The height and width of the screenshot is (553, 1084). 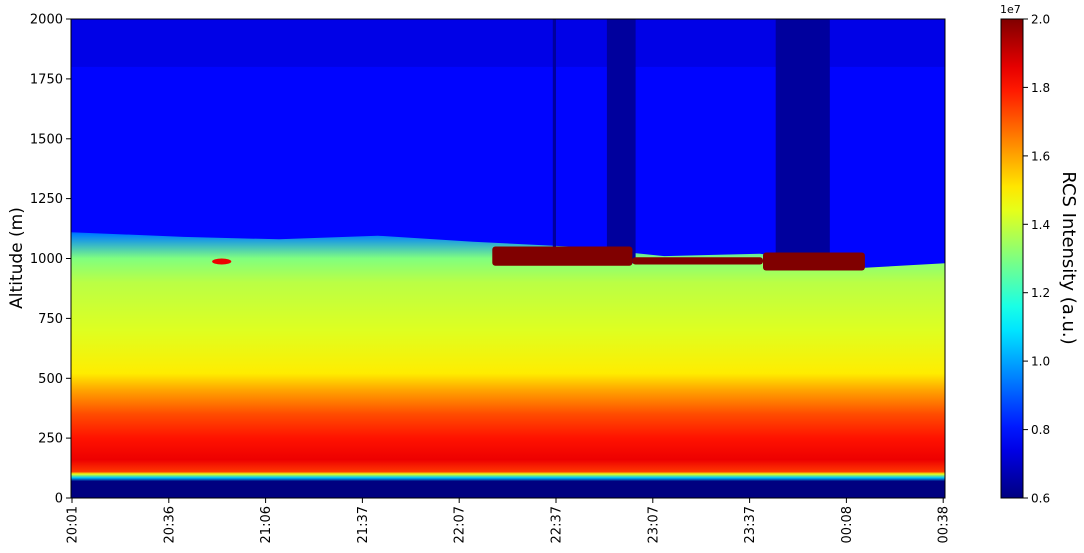 What do you see at coordinates (557, 524) in the screenshot?
I see `x-tick-label: 22:37` at bounding box center [557, 524].